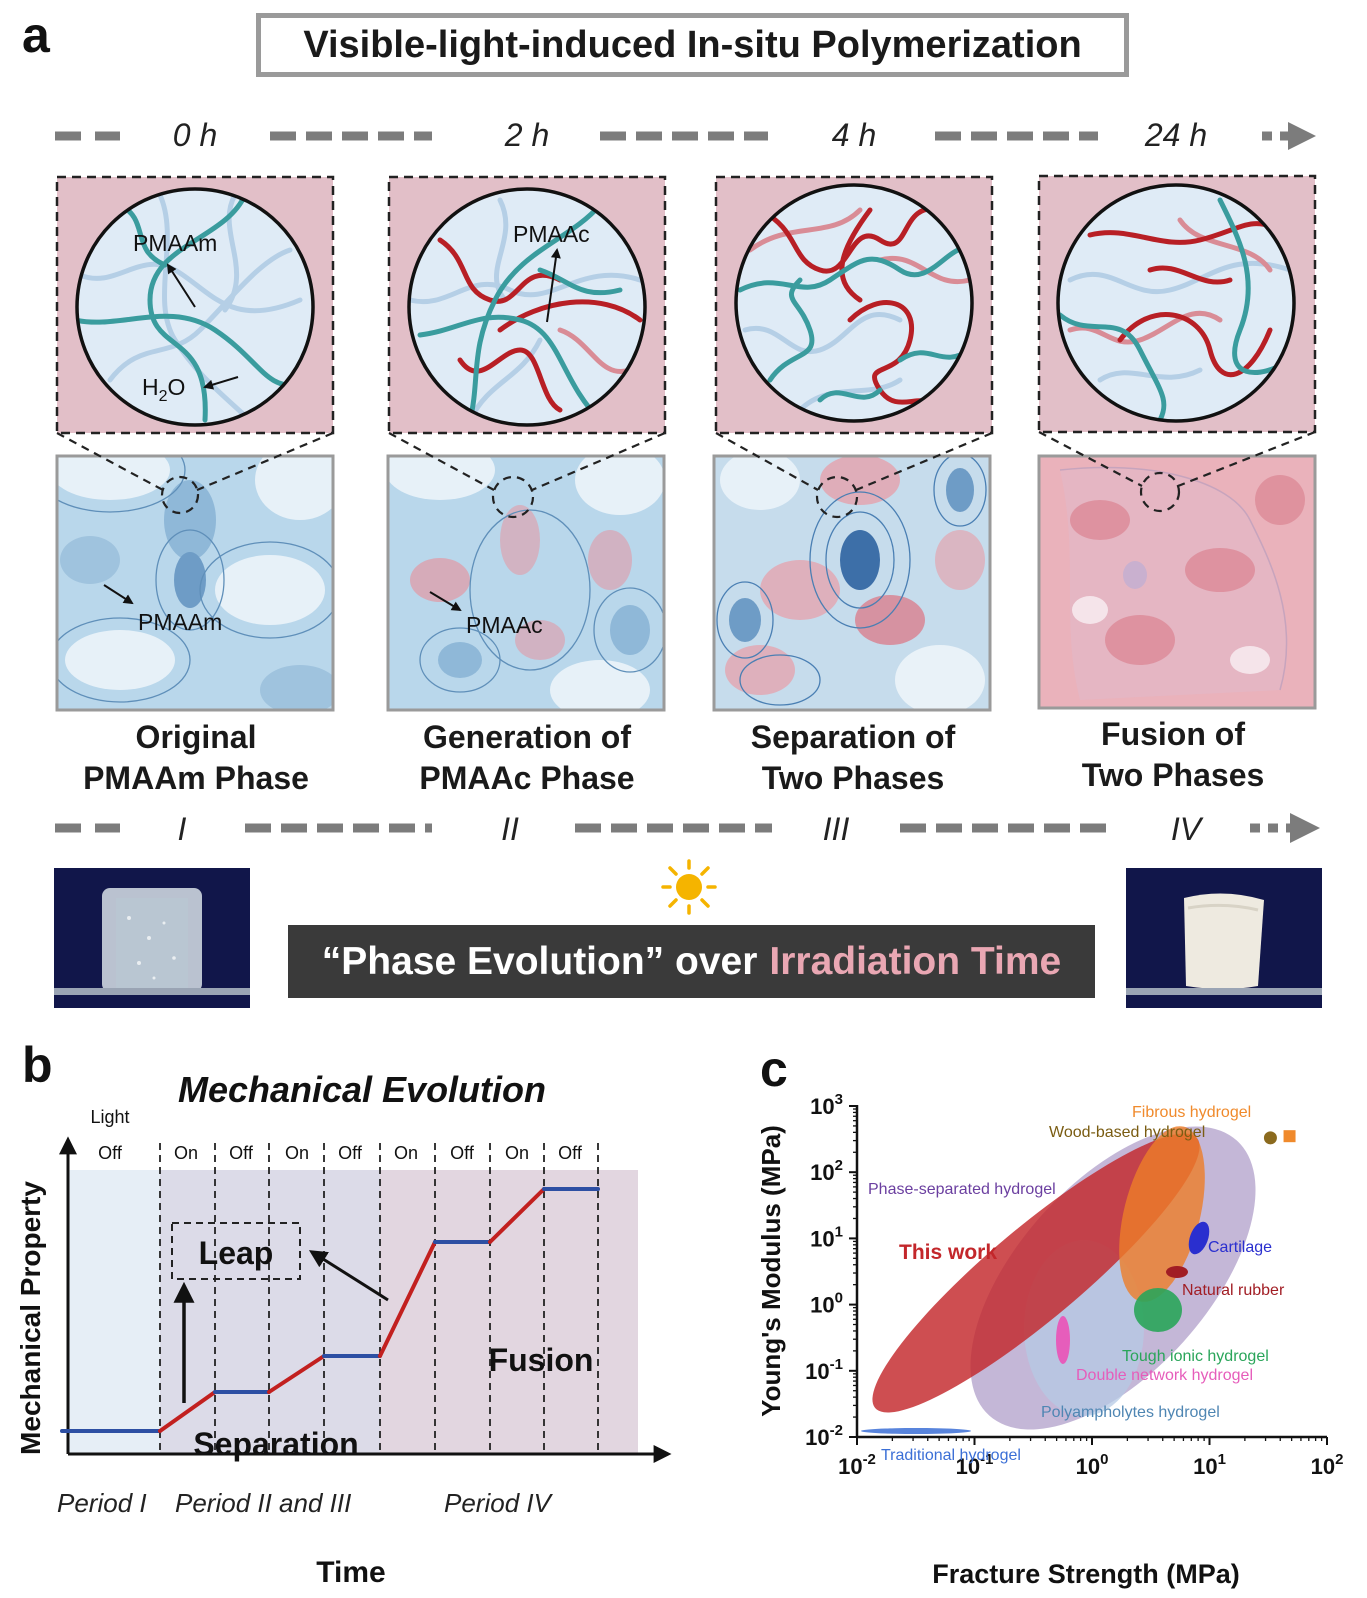 The image size is (1367, 1598). What do you see at coordinates (1086, 1574) in the screenshot?
I see `c-xlabel: Fracture Strength (MPa)` at bounding box center [1086, 1574].